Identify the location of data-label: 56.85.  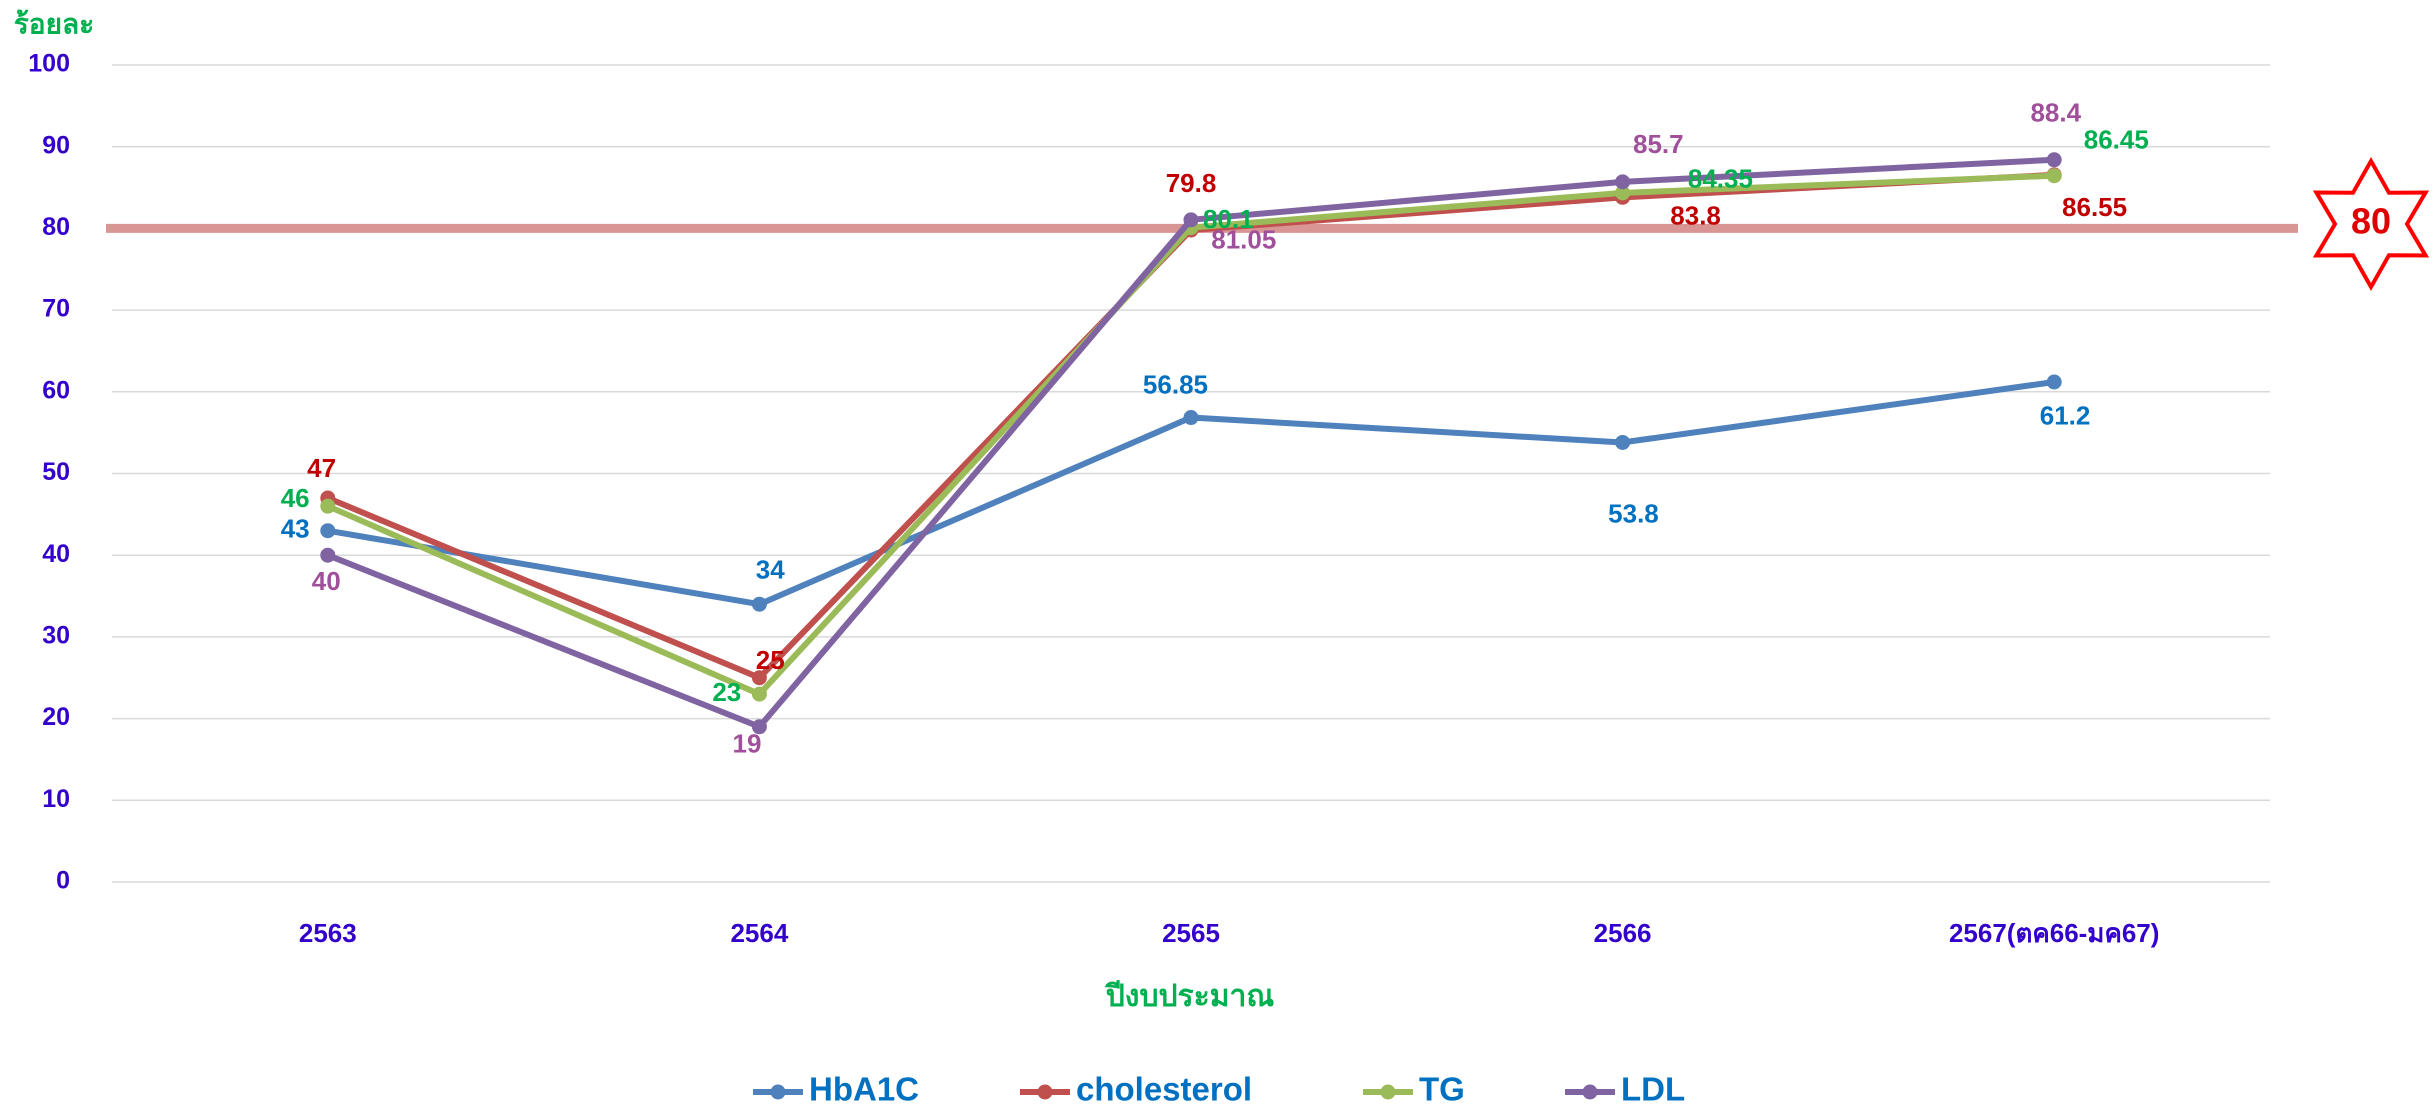
(1175, 384).